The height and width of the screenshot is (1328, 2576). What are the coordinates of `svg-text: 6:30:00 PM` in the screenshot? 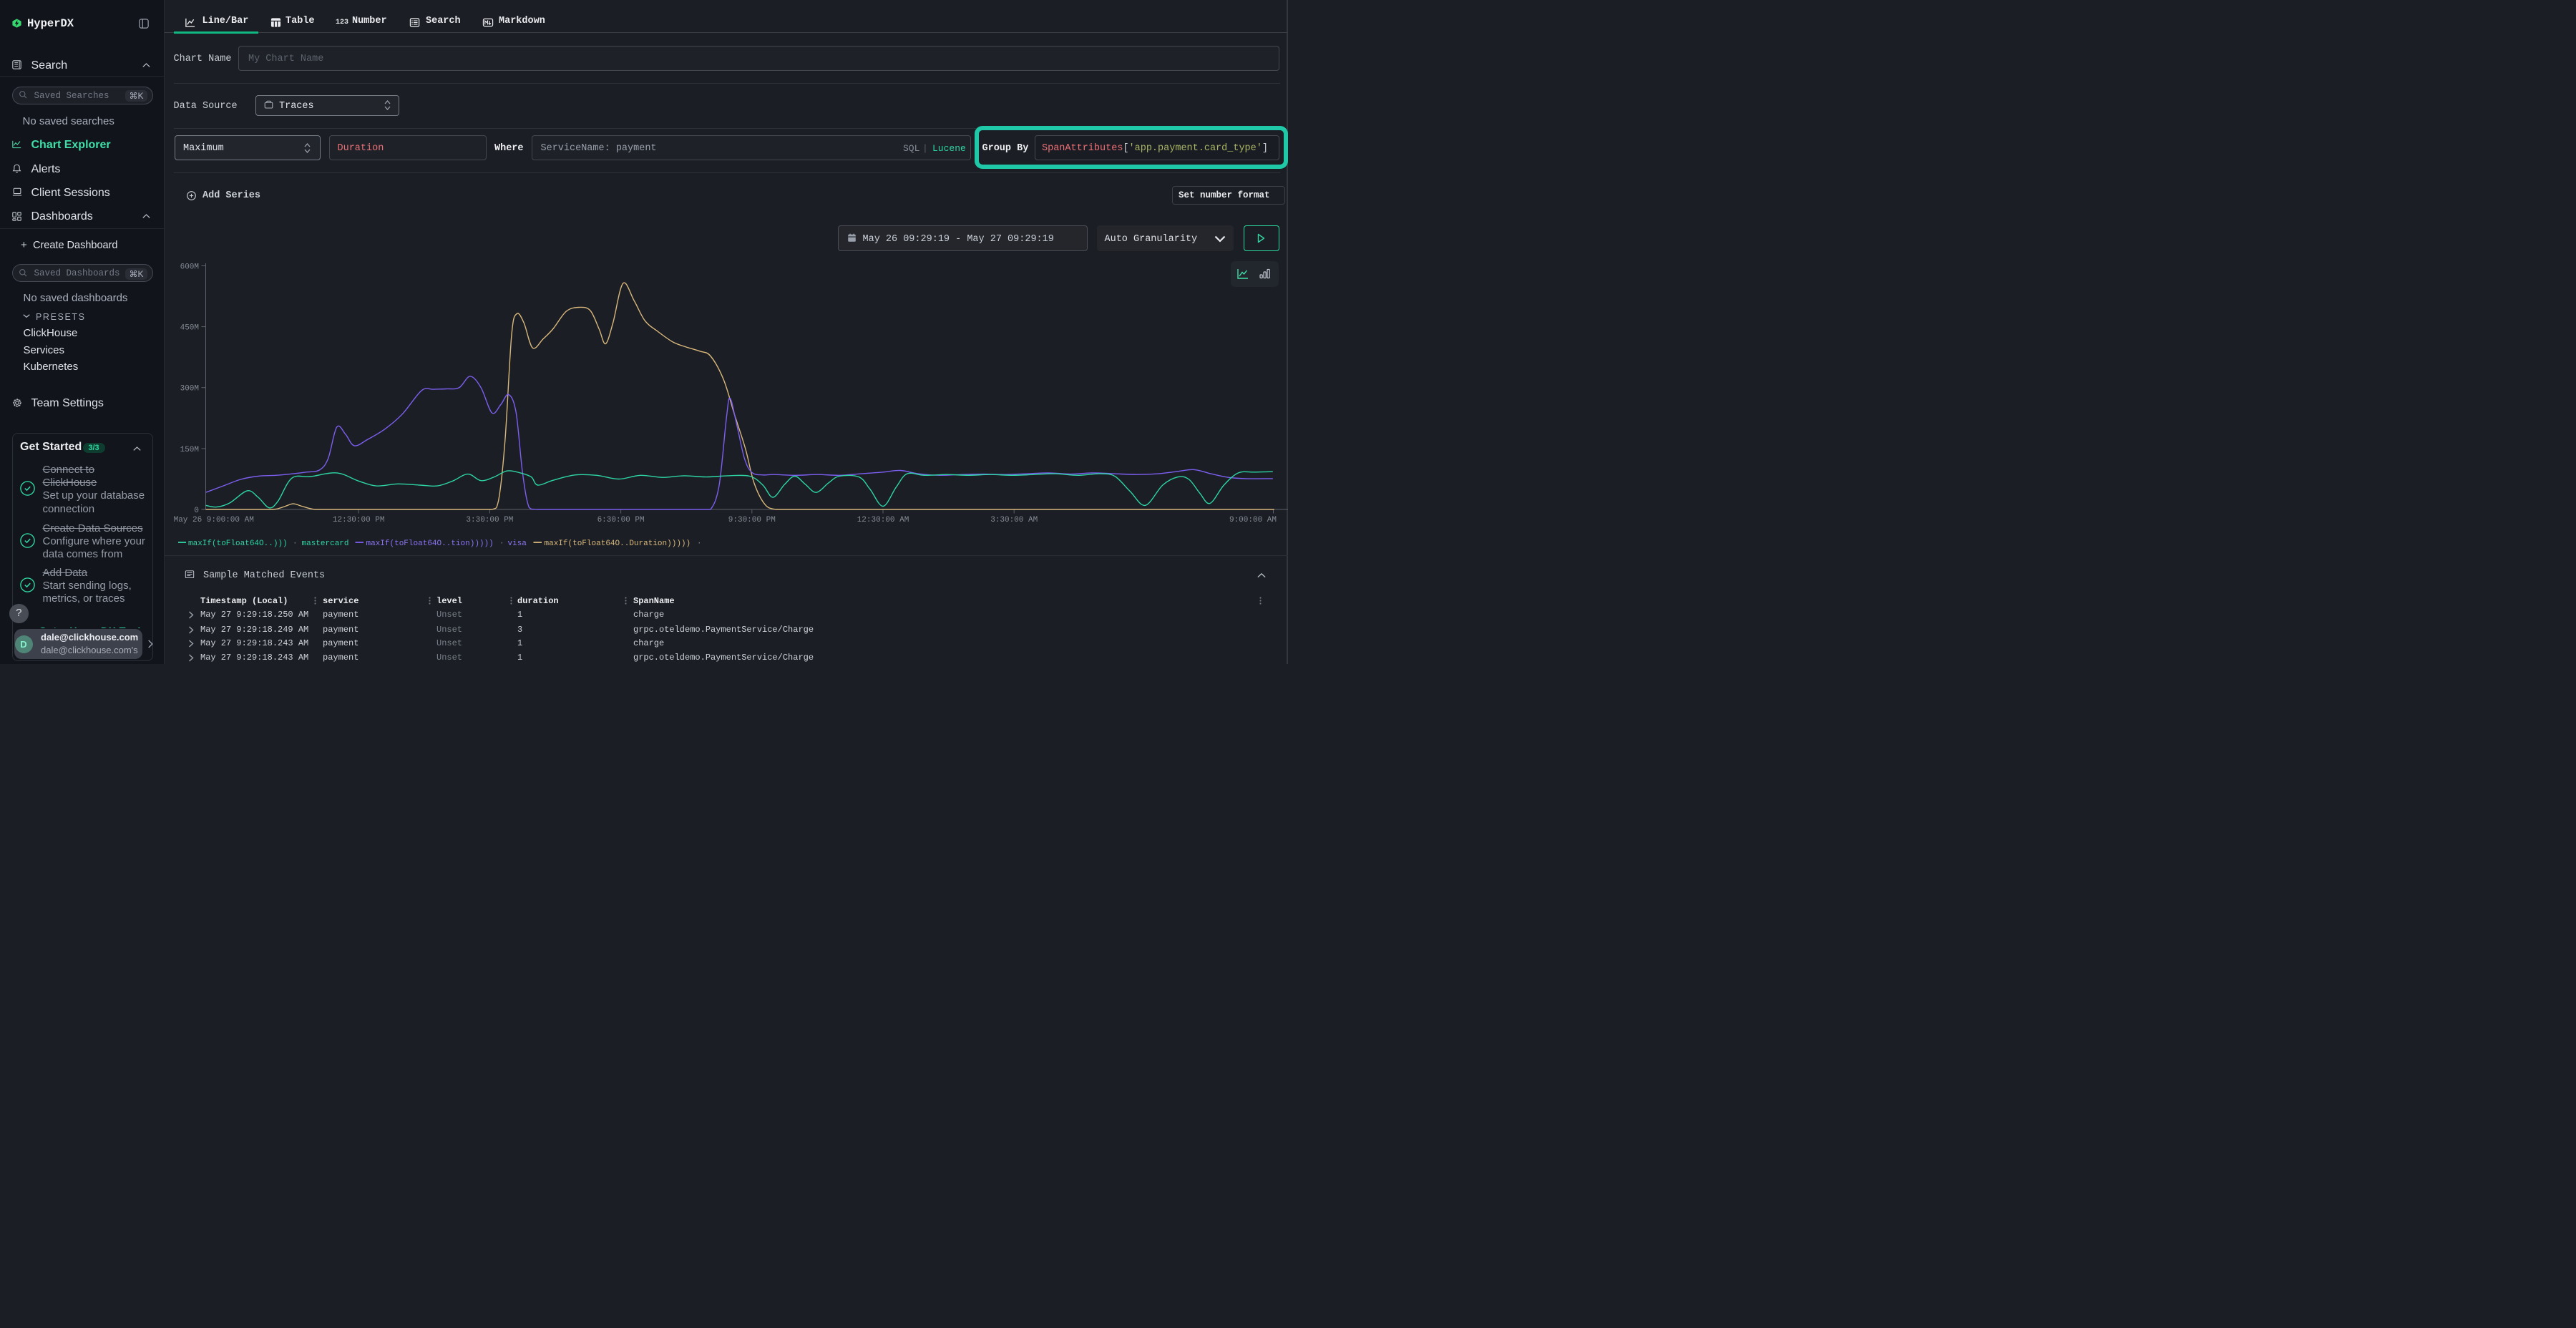 It's located at (621, 520).